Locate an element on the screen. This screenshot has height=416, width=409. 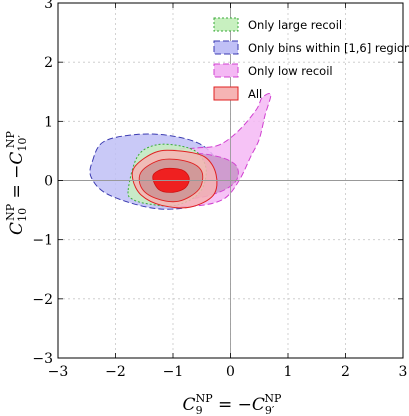
y-axis-title: C10NP = −C10′NP is located at coordinates (16, 182).